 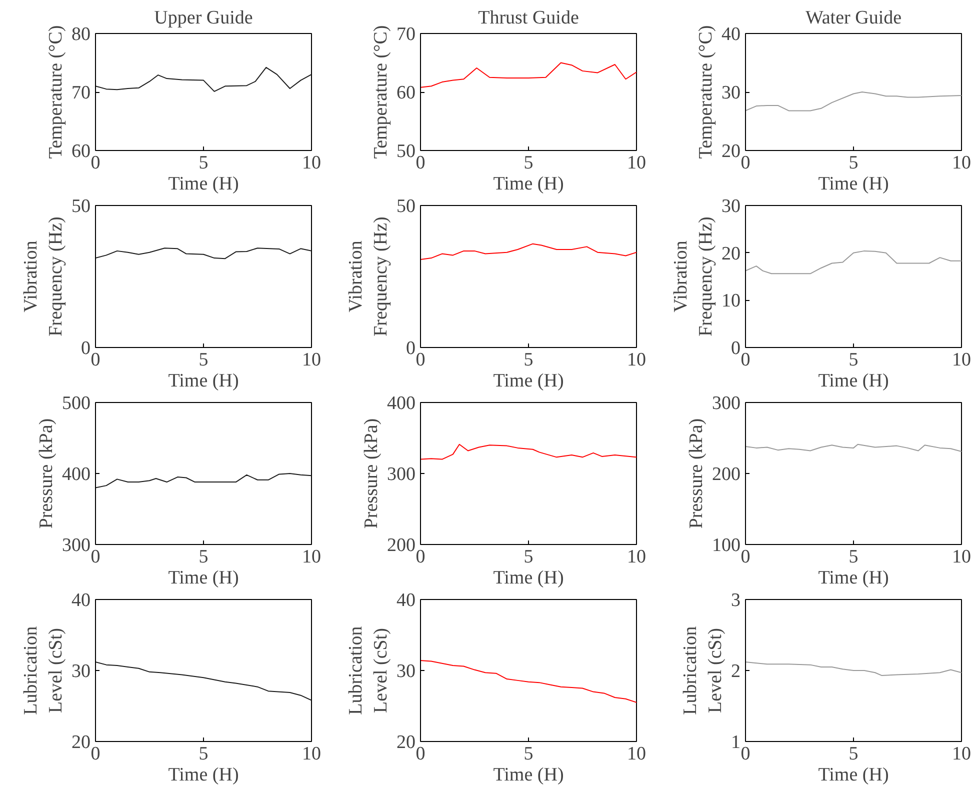 What do you see at coordinates (726, 545) in the screenshot?
I see `y-tick-label: 100` at bounding box center [726, 545].